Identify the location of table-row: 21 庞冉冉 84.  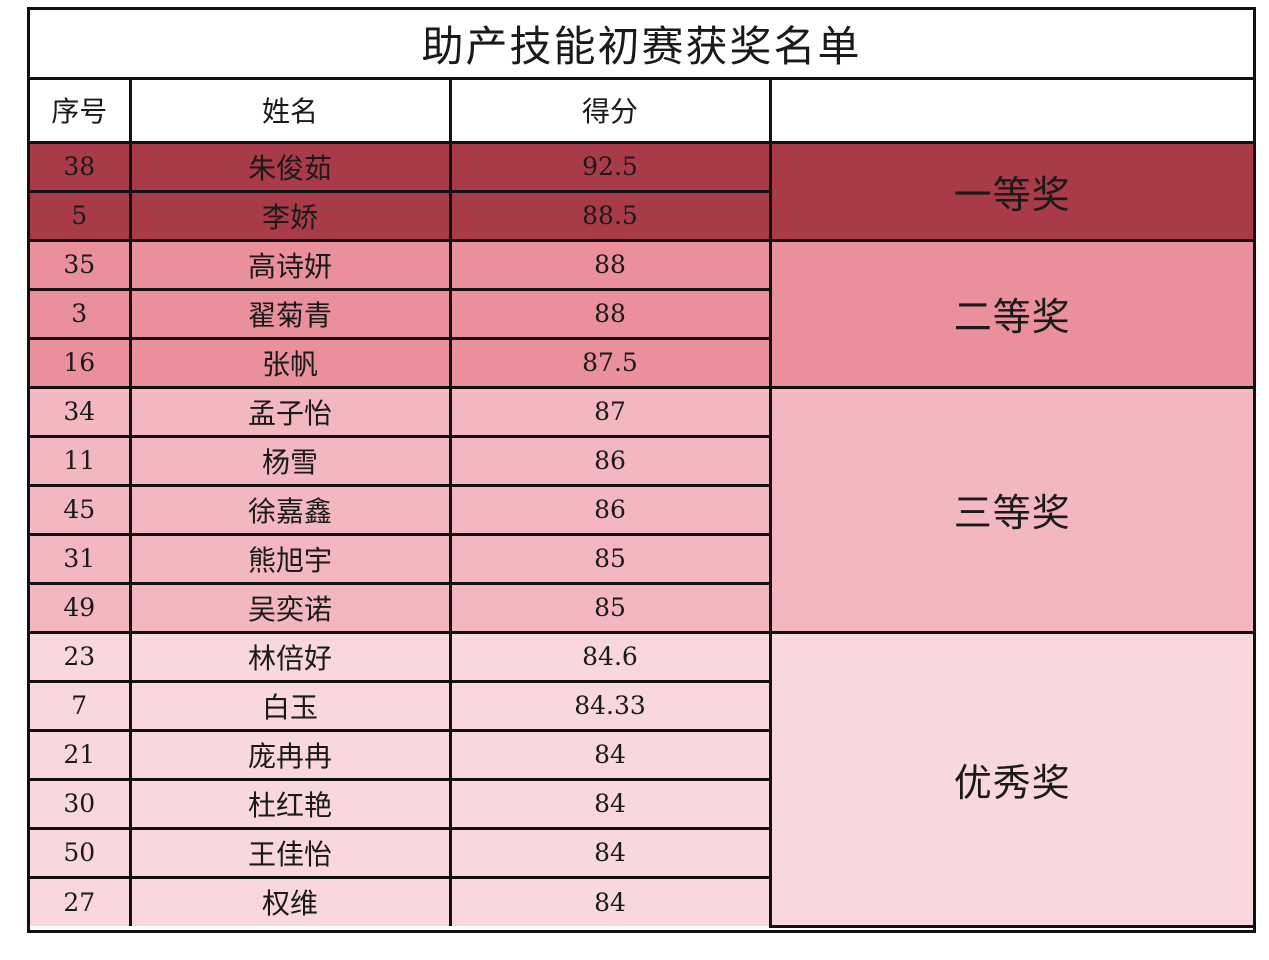
(641, 754).